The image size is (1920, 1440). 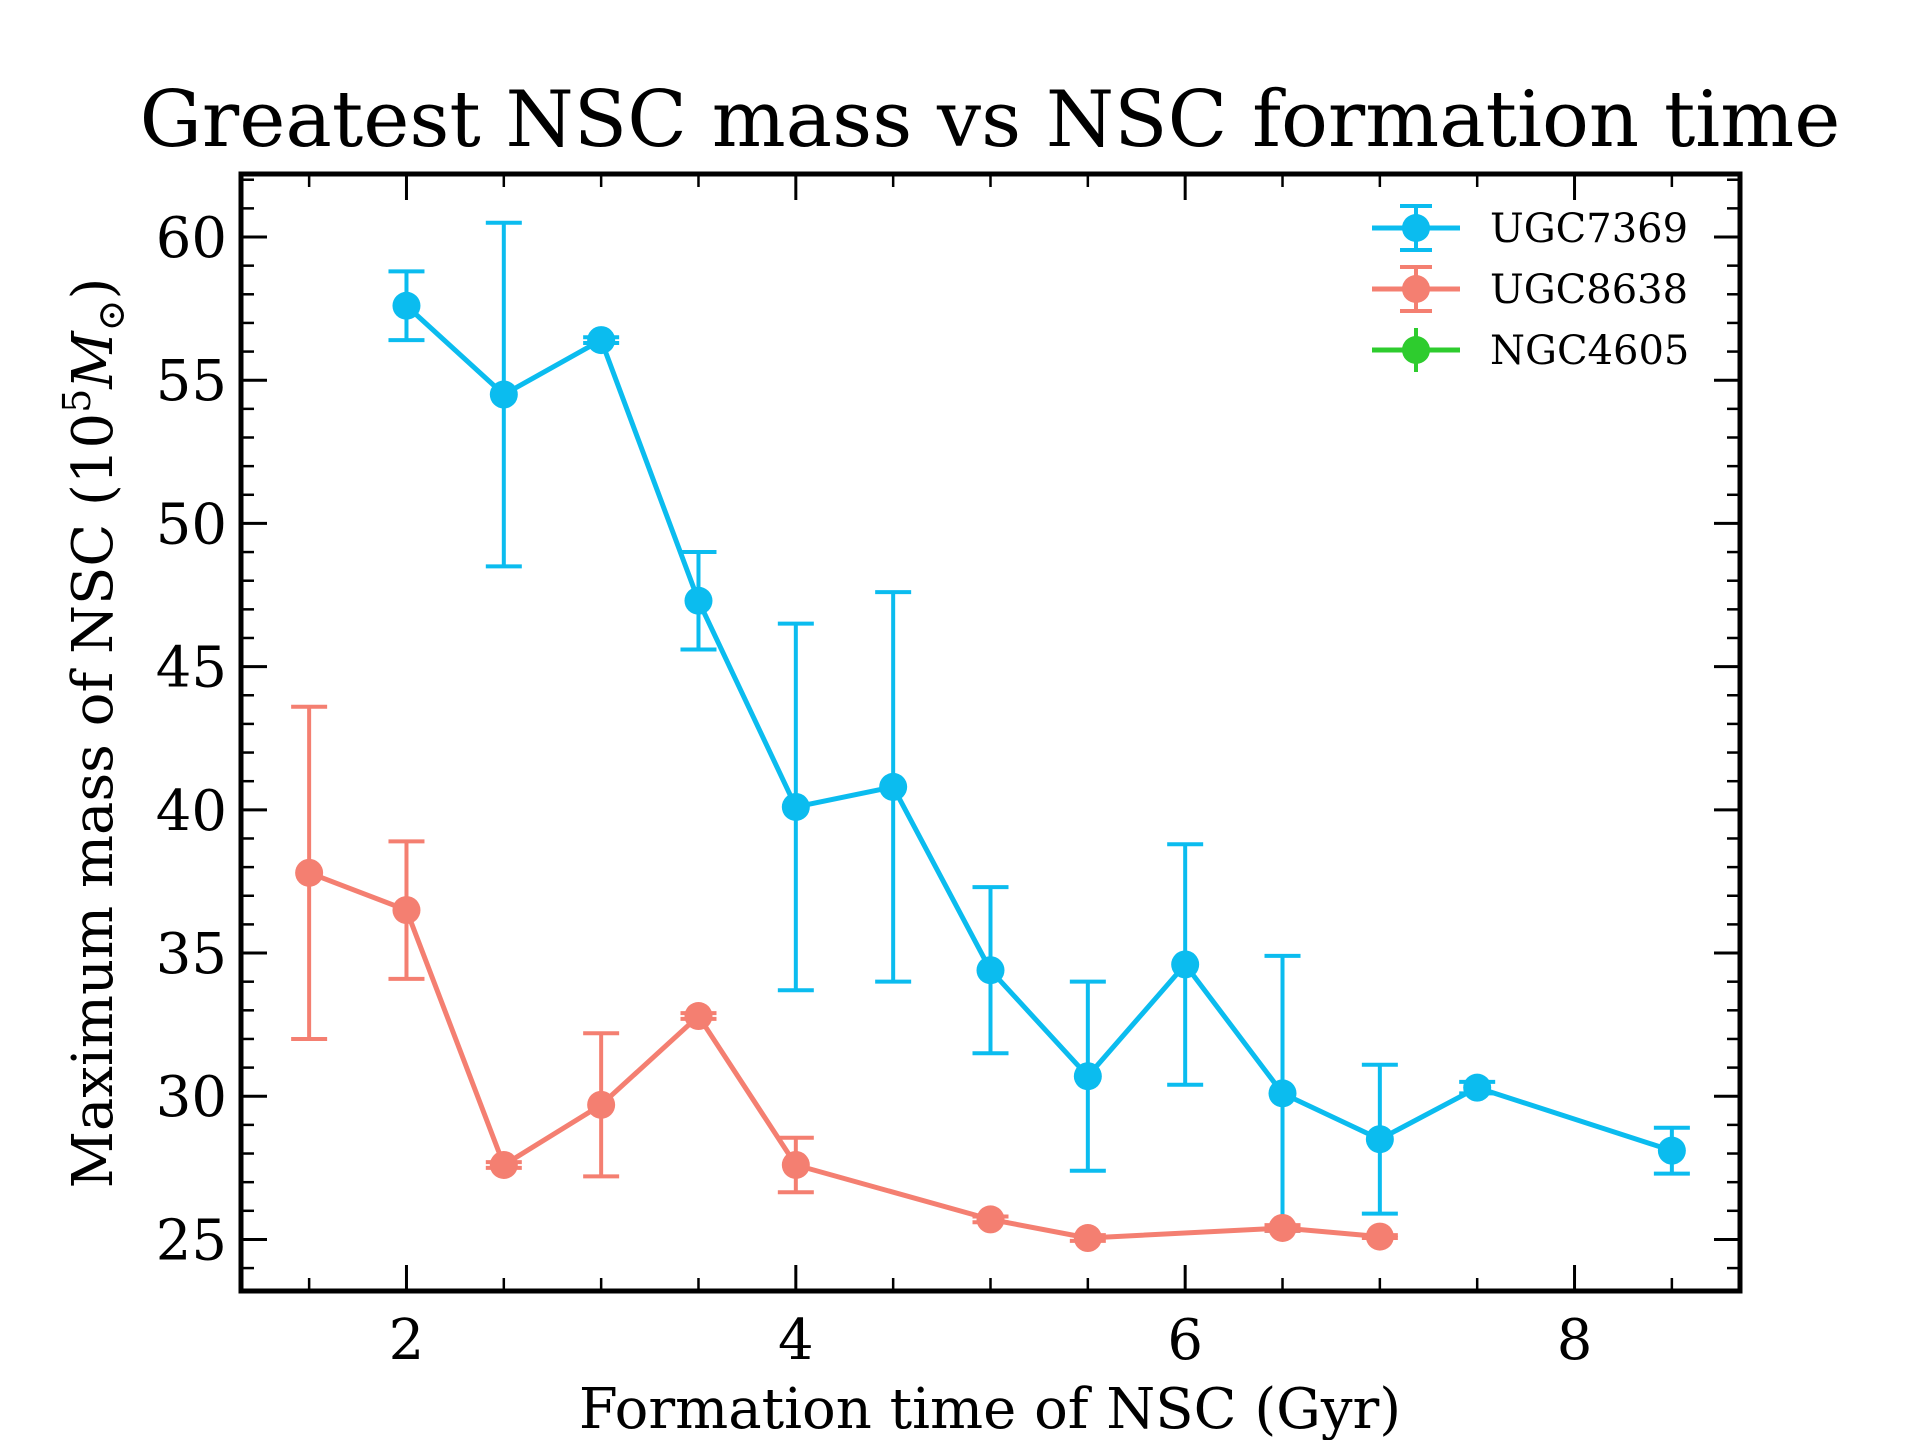 What do you see at coordinates (1575, 1340) in the screenshot?
I see `x-tick-label: 8` at bounding box center [1575, 1340].